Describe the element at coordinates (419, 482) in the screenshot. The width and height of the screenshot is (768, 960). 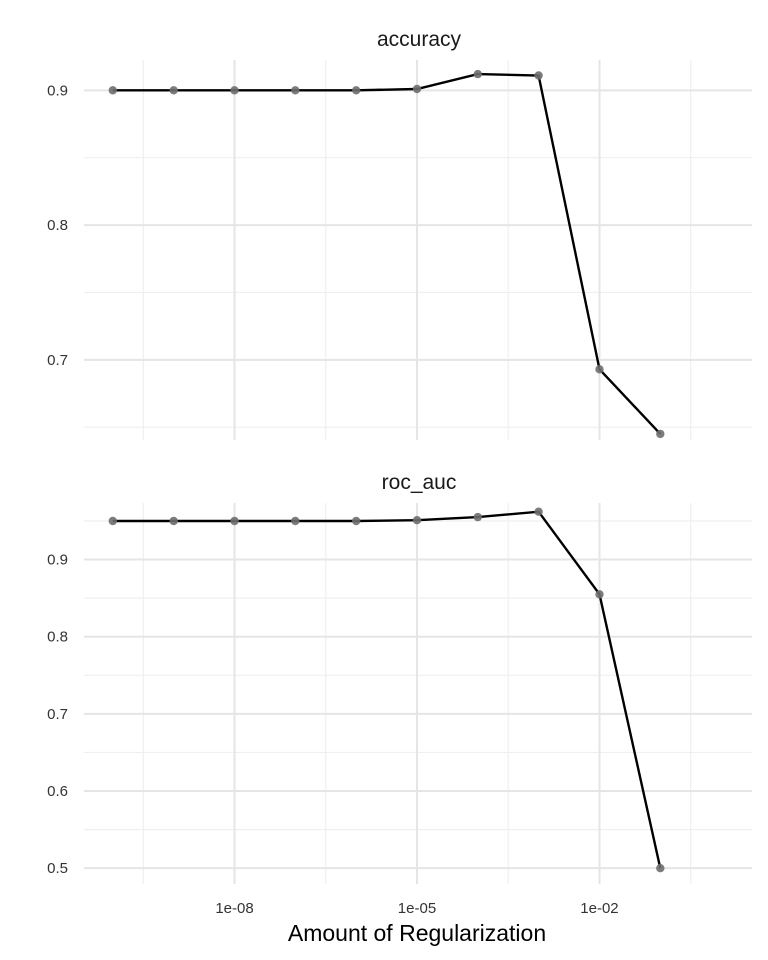
I see `panel-title: roc_auc` at that location.